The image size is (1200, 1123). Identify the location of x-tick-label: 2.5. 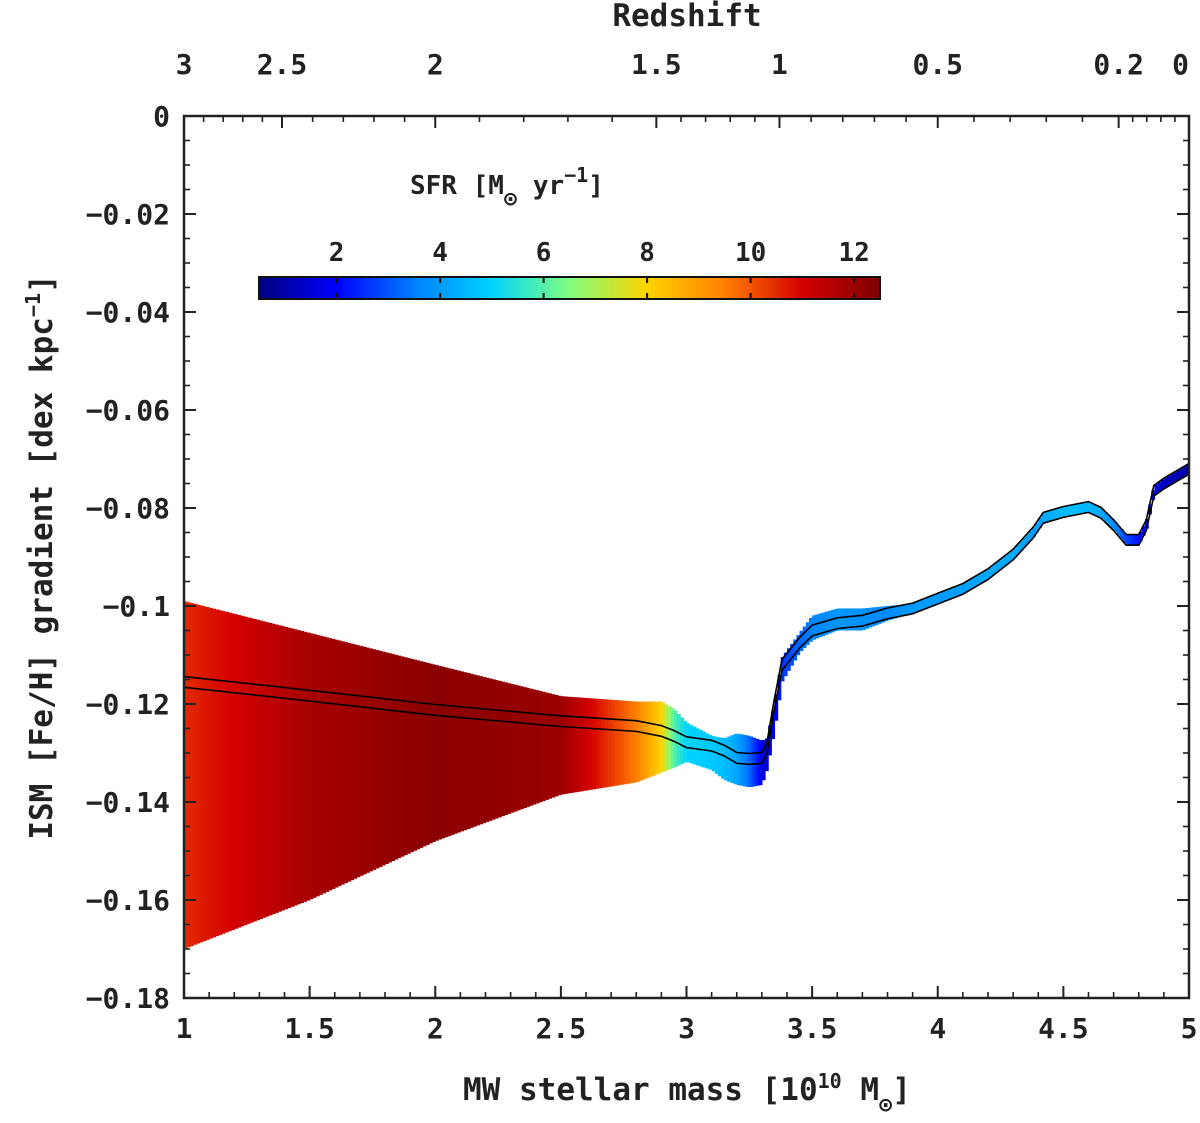
(561, 1028).